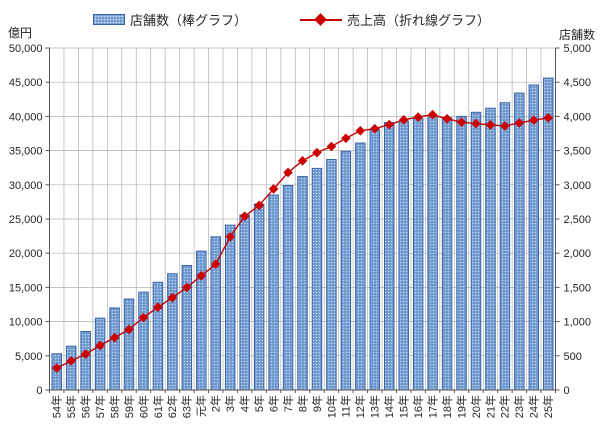 The width and height of the screenshot is (600, 430). I want to click on bar-22年, so click(505, 246).